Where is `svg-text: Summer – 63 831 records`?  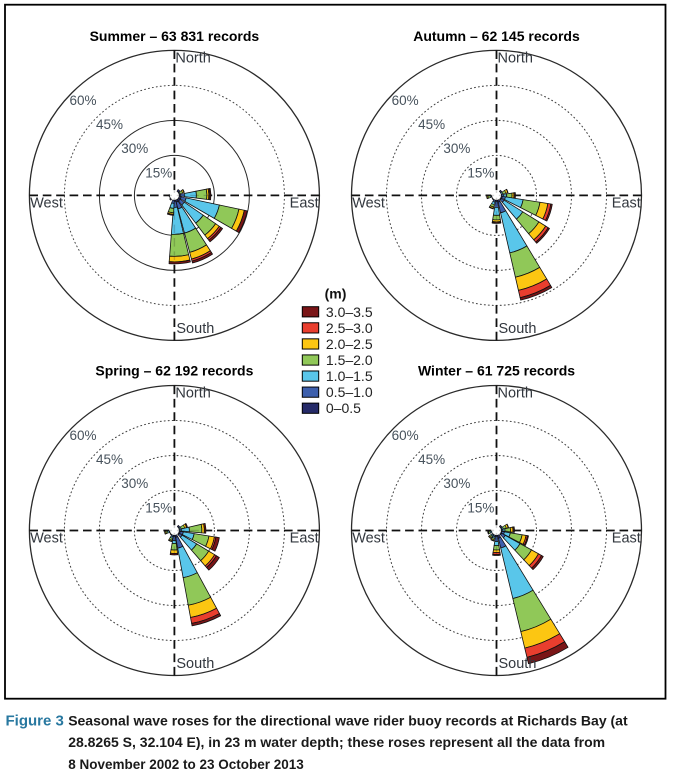
svg-text: Summer – 63 831 records is located at coordinates (175, 36).